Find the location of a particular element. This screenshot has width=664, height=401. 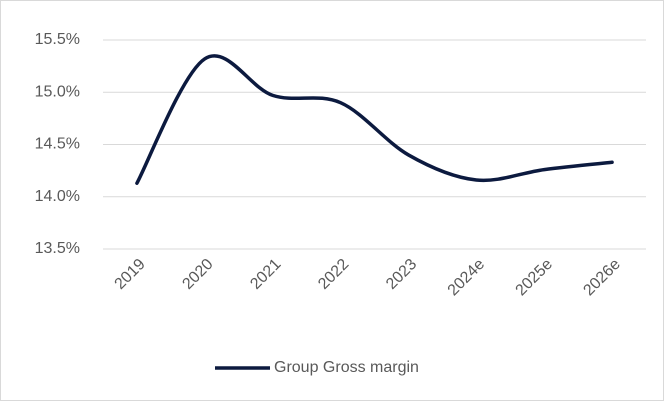

y-tick-label: 14.5% is located at coordinates (57, 144).